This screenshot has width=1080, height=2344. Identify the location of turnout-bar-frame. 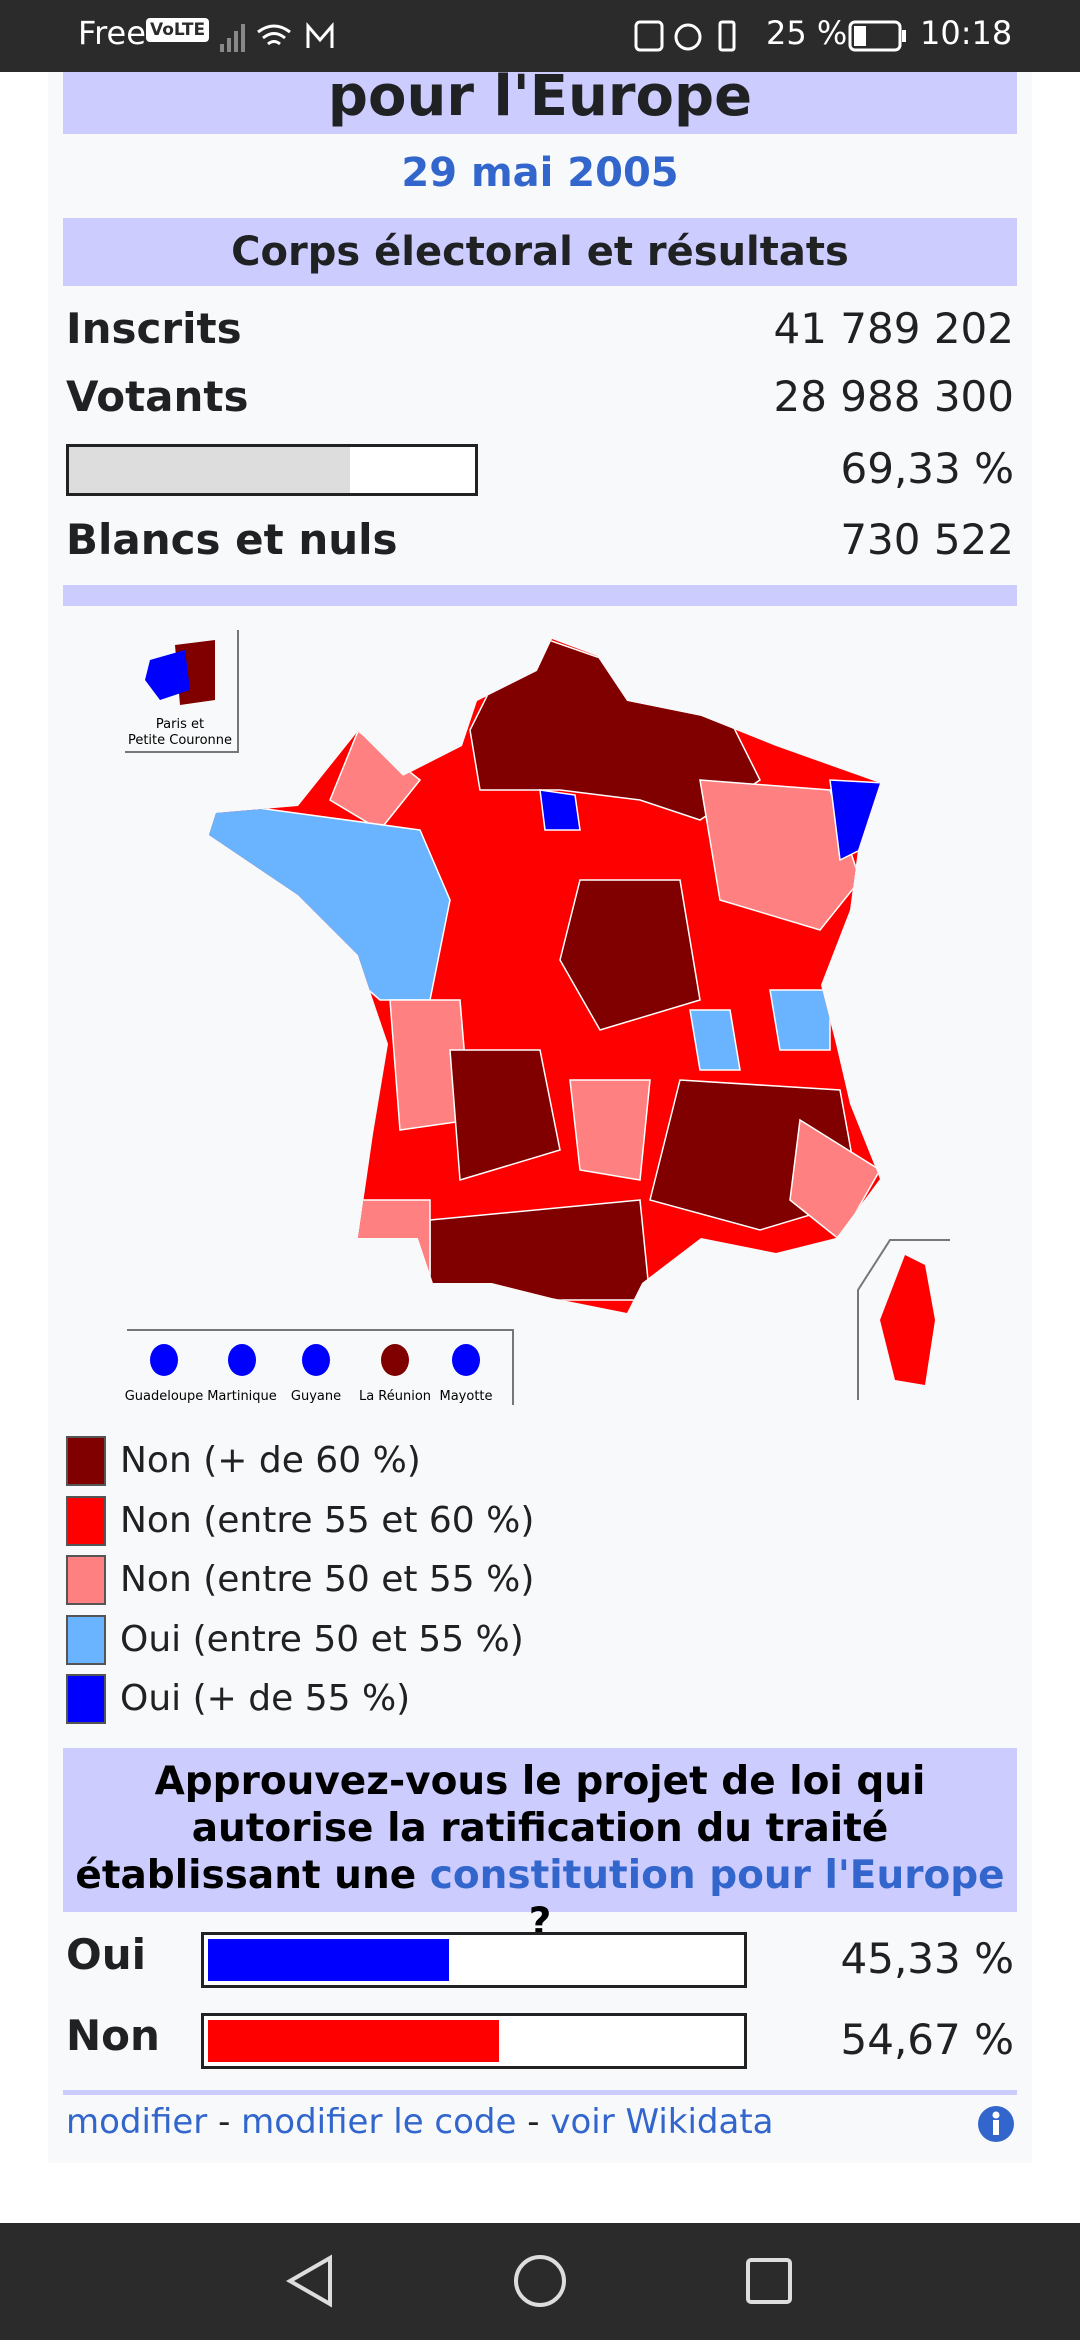
(272, 470).